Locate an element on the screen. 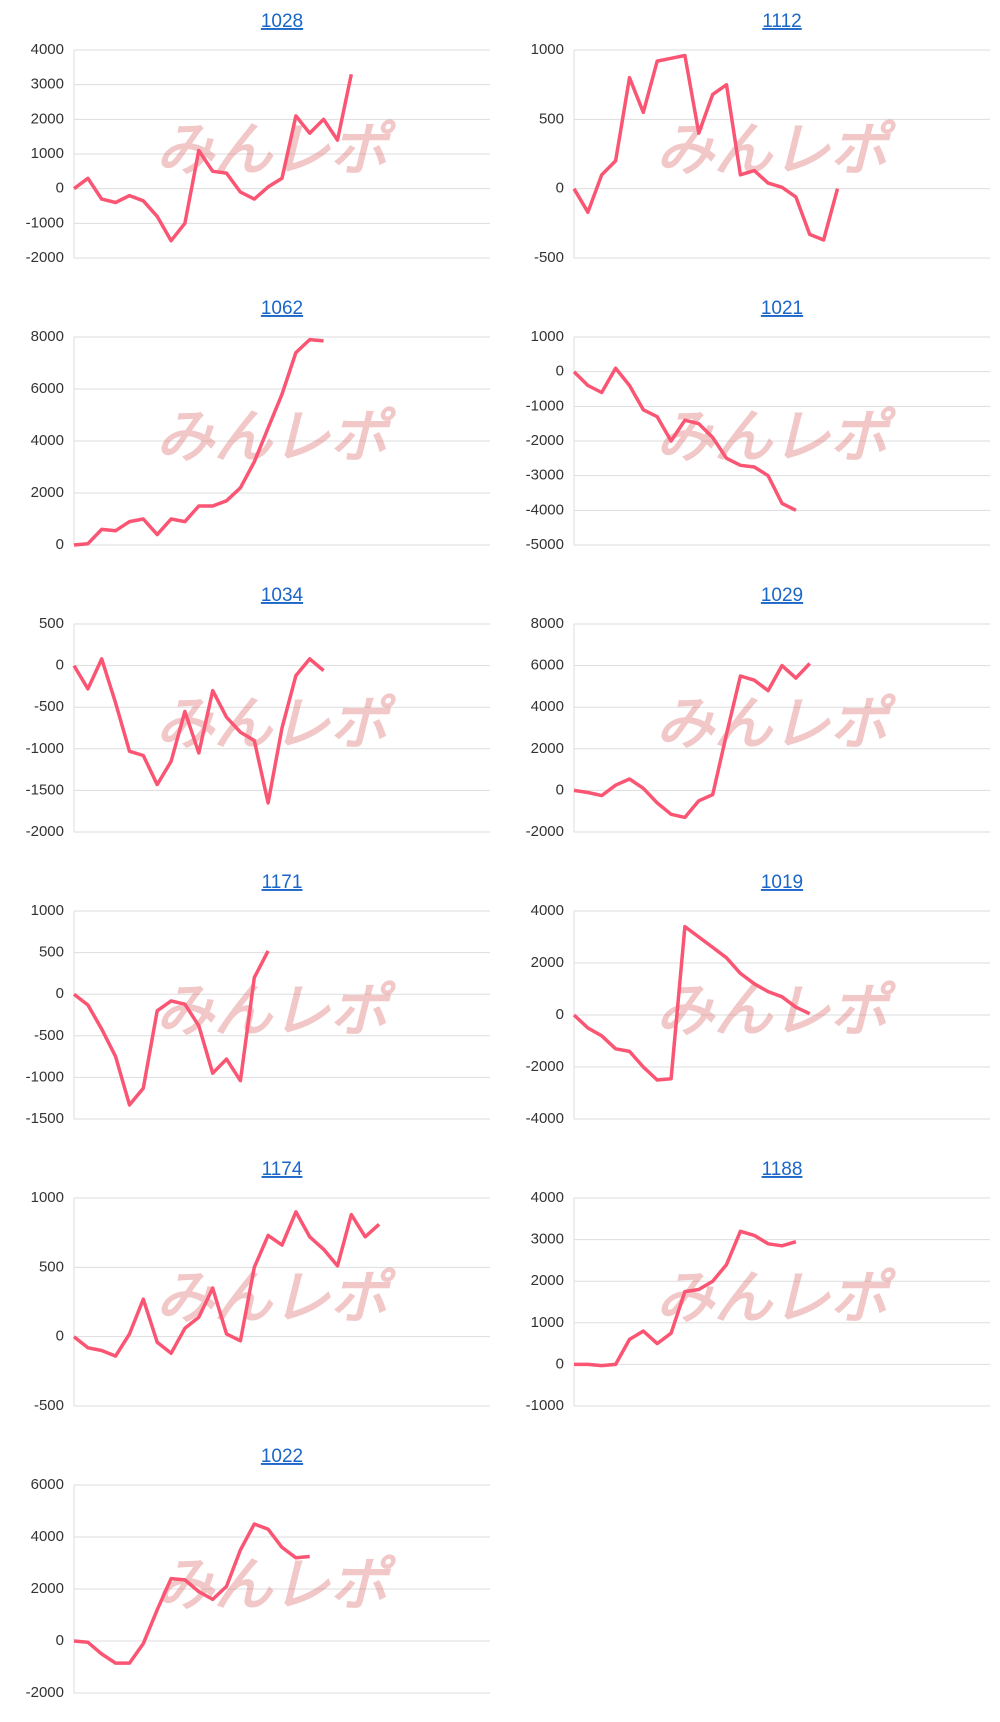  chart-panel: 1171 -1500 -1000 -500 0 500 1000 みんレポ is located at coordinates (258, 999).